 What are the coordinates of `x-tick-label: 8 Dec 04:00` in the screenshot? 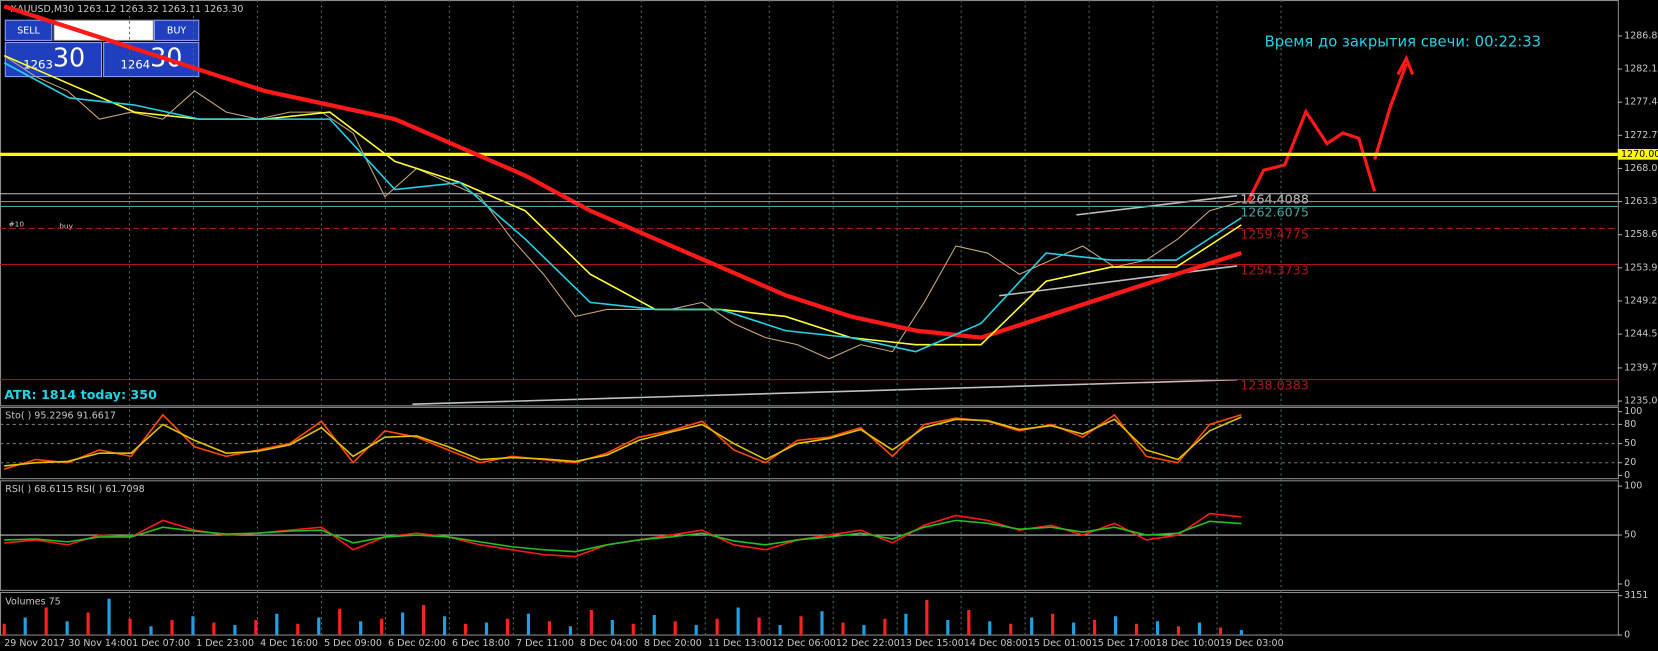 It's located at (609, 643).